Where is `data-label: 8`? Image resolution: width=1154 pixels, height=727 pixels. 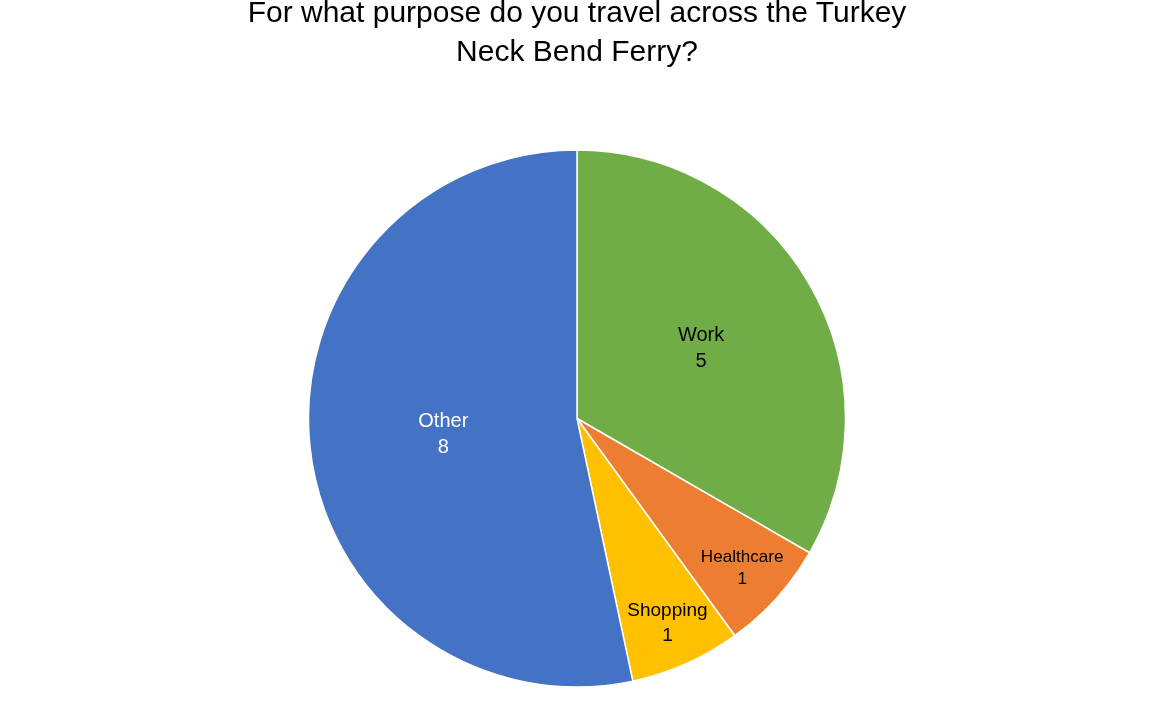 data-label: 8 is located at coordinates (443, 445).